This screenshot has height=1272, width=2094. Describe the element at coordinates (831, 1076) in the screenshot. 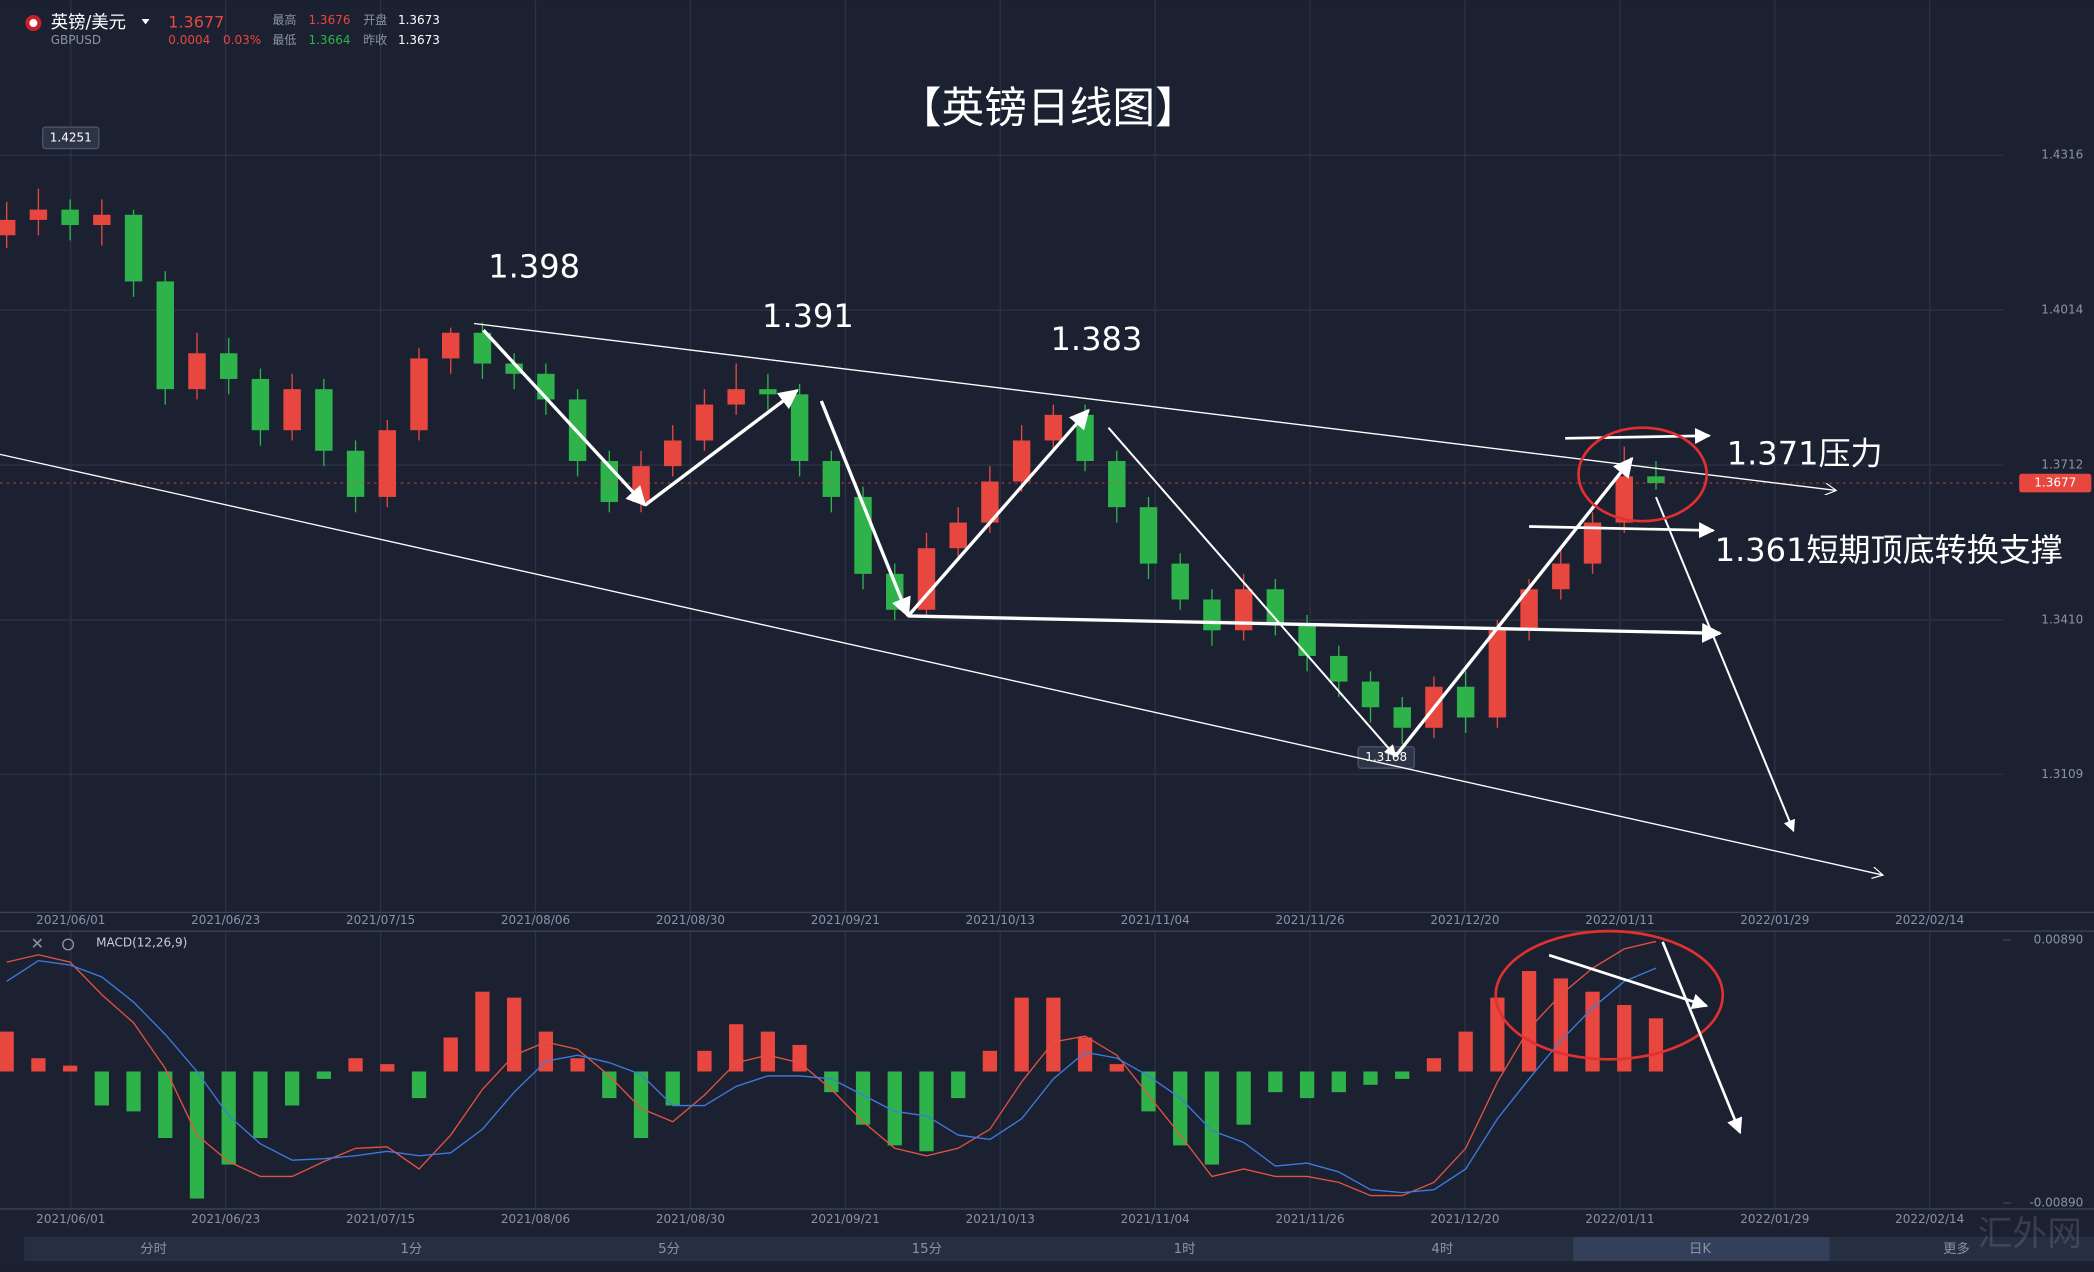

I see `macd-line` at that location.